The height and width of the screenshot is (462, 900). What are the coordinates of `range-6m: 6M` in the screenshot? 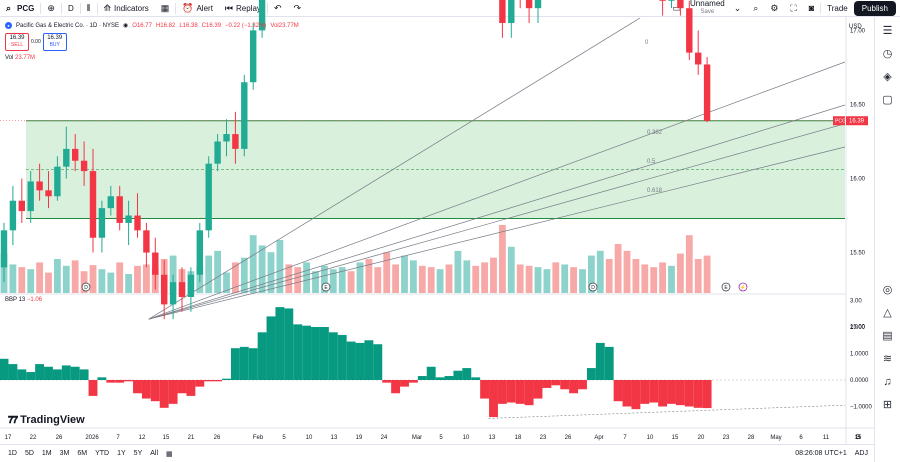 It's located at (82, 453).